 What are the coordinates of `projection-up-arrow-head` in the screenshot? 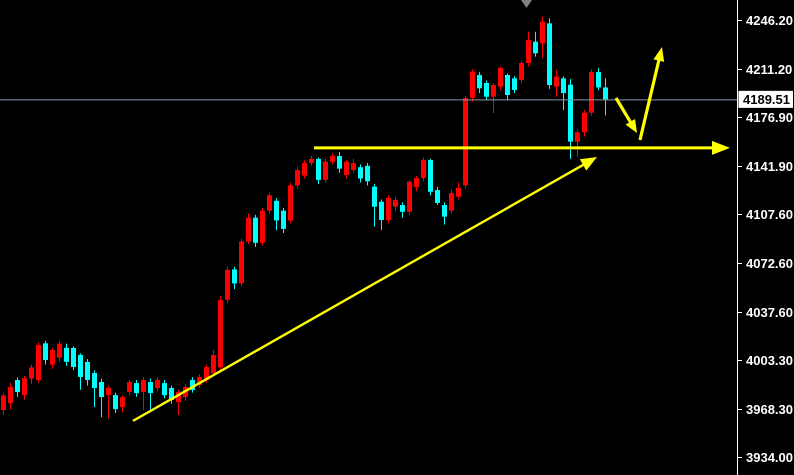 It's located at (659, 54).